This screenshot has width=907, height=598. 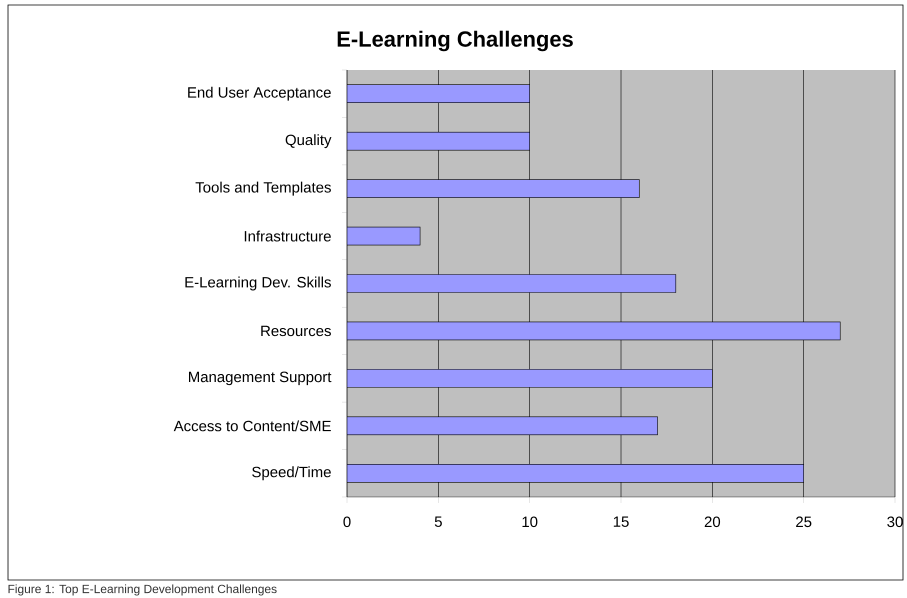 I want to click on y-tick-label: Management Support, so click(x=260, y=379).